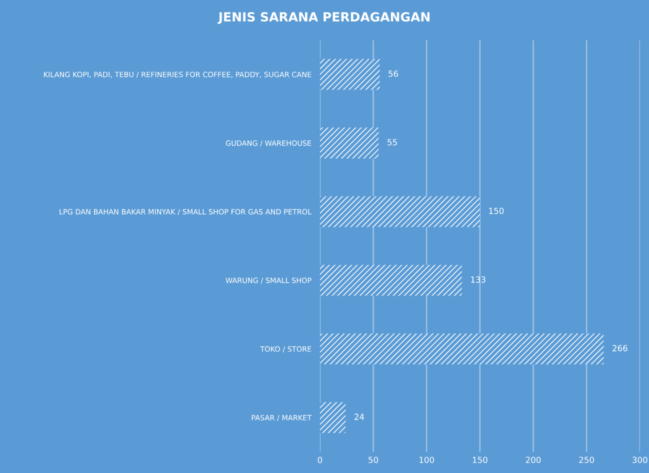 Image resolution: width=649 pixels, height=473 pixels. I want to click on chart-title: JENIS SARANA PERDAGANGAN, so click(324, 18).